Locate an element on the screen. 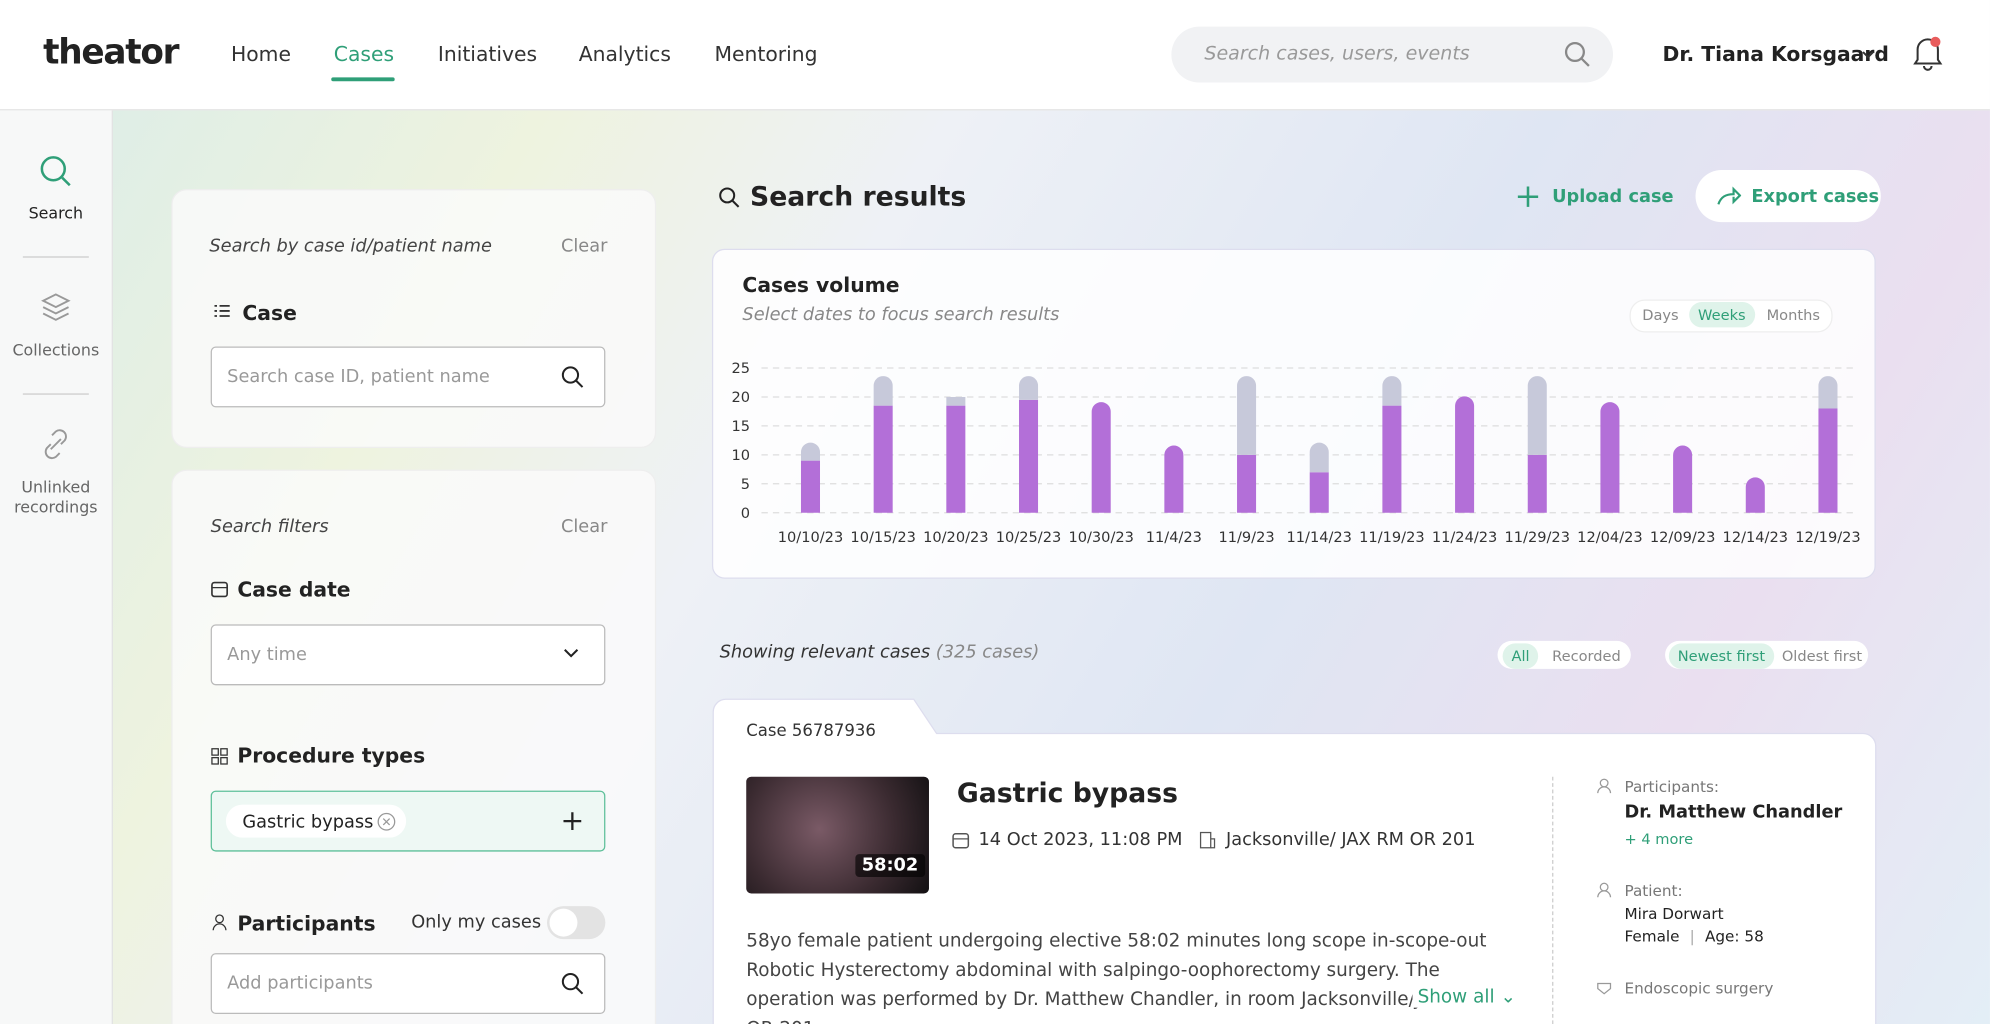 The image size is (1990, 1024). view-option: Recorded is located at coordinates (1586, 656).